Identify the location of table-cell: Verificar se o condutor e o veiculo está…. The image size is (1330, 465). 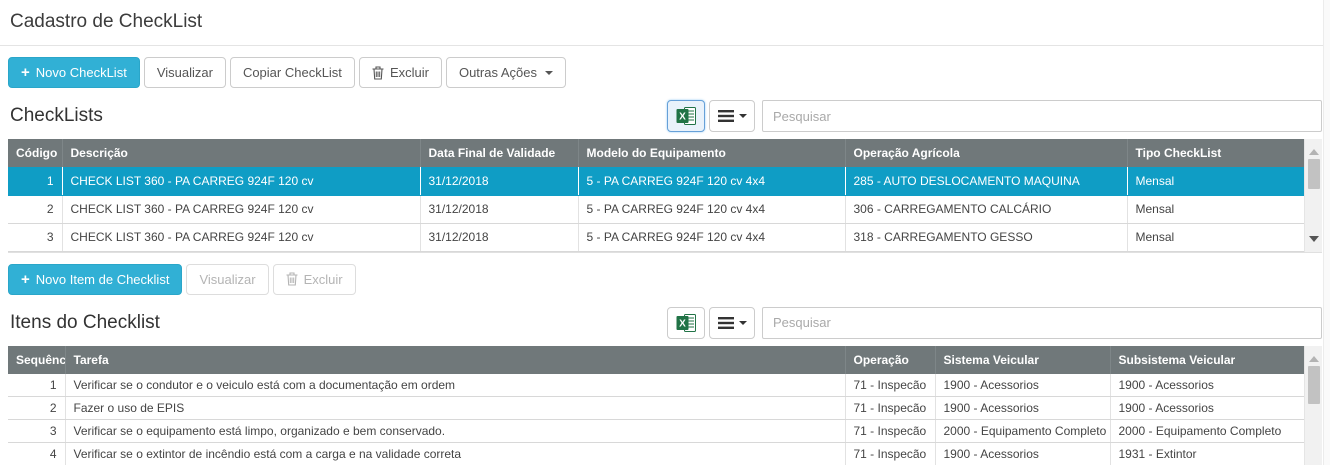
(455, 385).